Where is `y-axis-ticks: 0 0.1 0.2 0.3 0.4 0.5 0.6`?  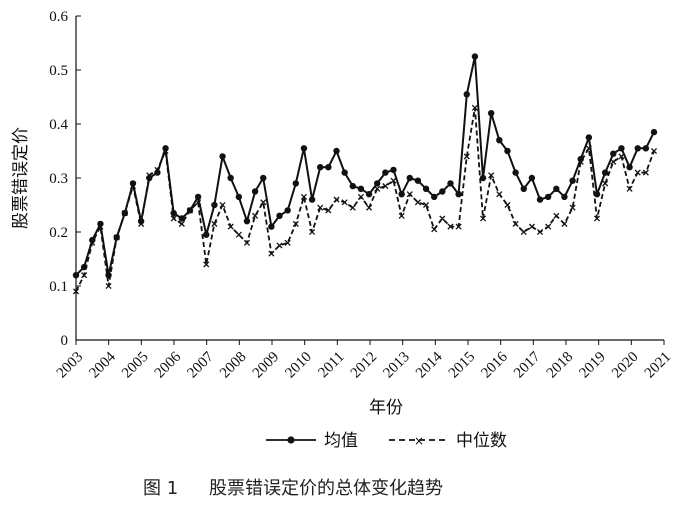 y-axis-ticks: 0 0.1 0.2 0.3 0.4 0.5 0.6 is located at coordinates (65, 179).